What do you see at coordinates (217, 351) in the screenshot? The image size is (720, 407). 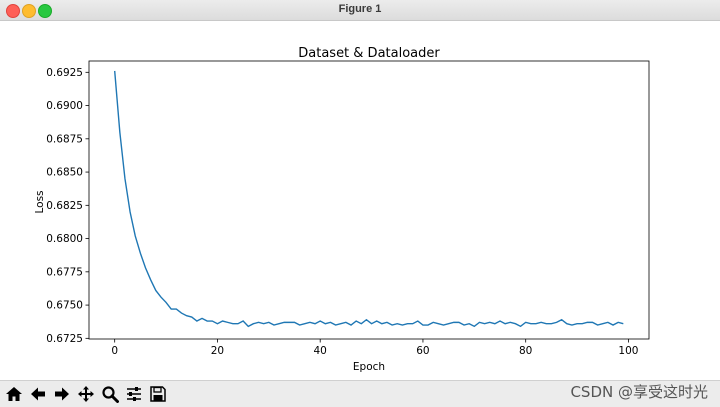 I see `x-tick-label: 20` at bounding box center [217, 351].